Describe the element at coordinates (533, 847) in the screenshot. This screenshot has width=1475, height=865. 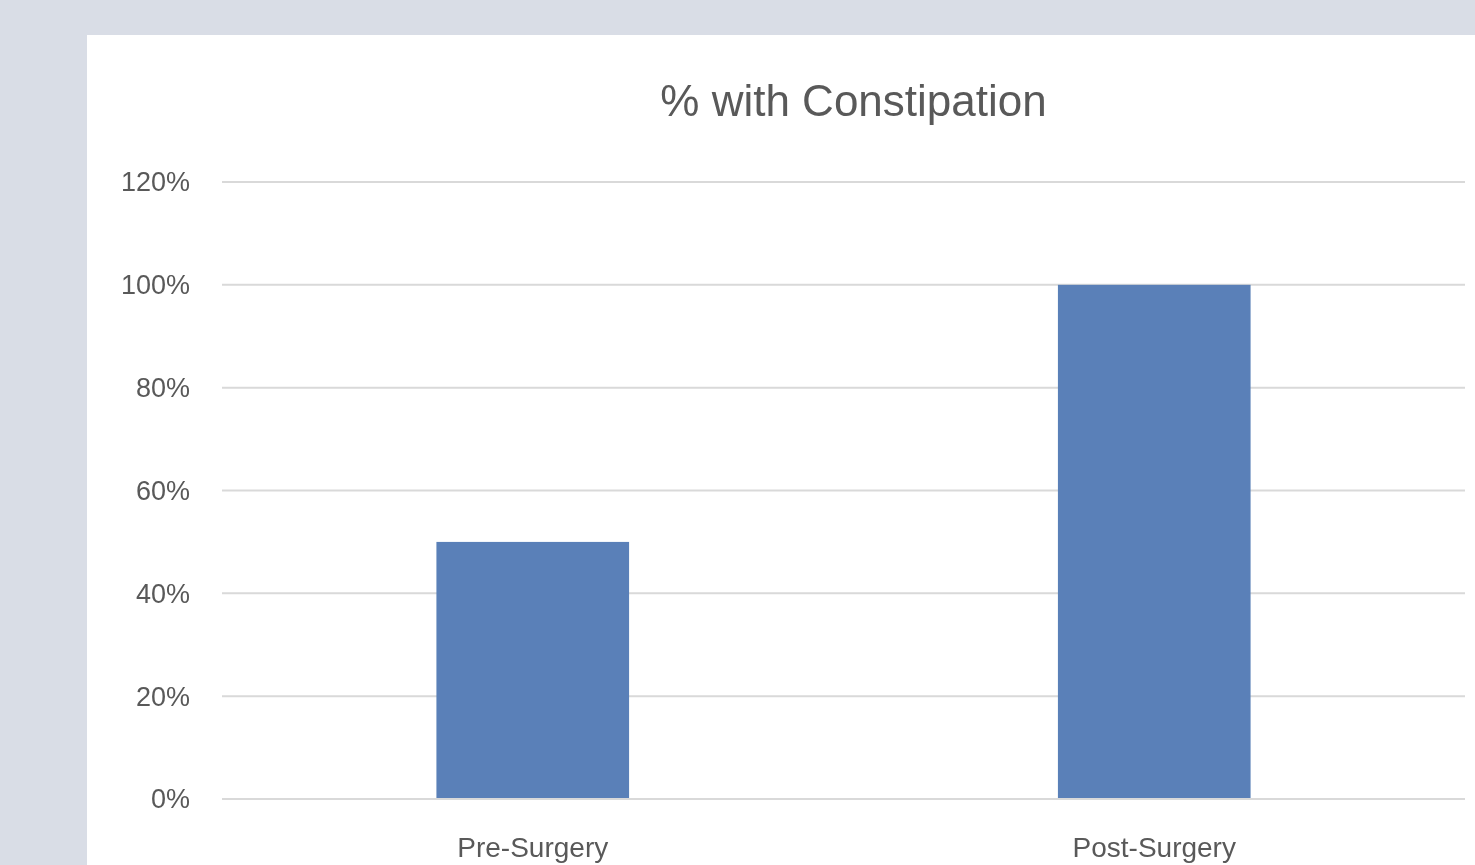
I see `x-tick-label: Pre-Surgery` at that location.